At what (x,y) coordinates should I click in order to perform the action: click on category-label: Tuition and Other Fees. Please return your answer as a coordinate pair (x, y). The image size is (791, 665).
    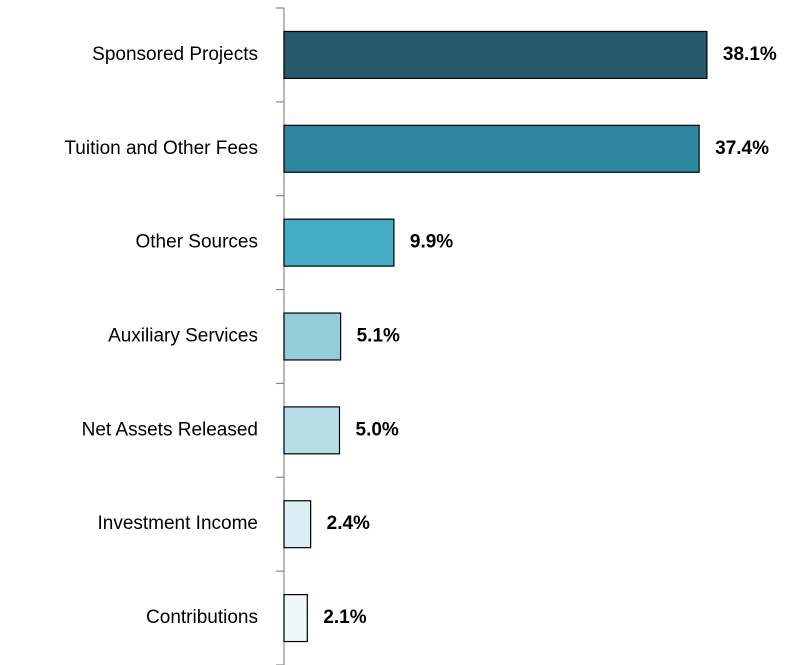
    Looking at the image, I should click on (161, 148).